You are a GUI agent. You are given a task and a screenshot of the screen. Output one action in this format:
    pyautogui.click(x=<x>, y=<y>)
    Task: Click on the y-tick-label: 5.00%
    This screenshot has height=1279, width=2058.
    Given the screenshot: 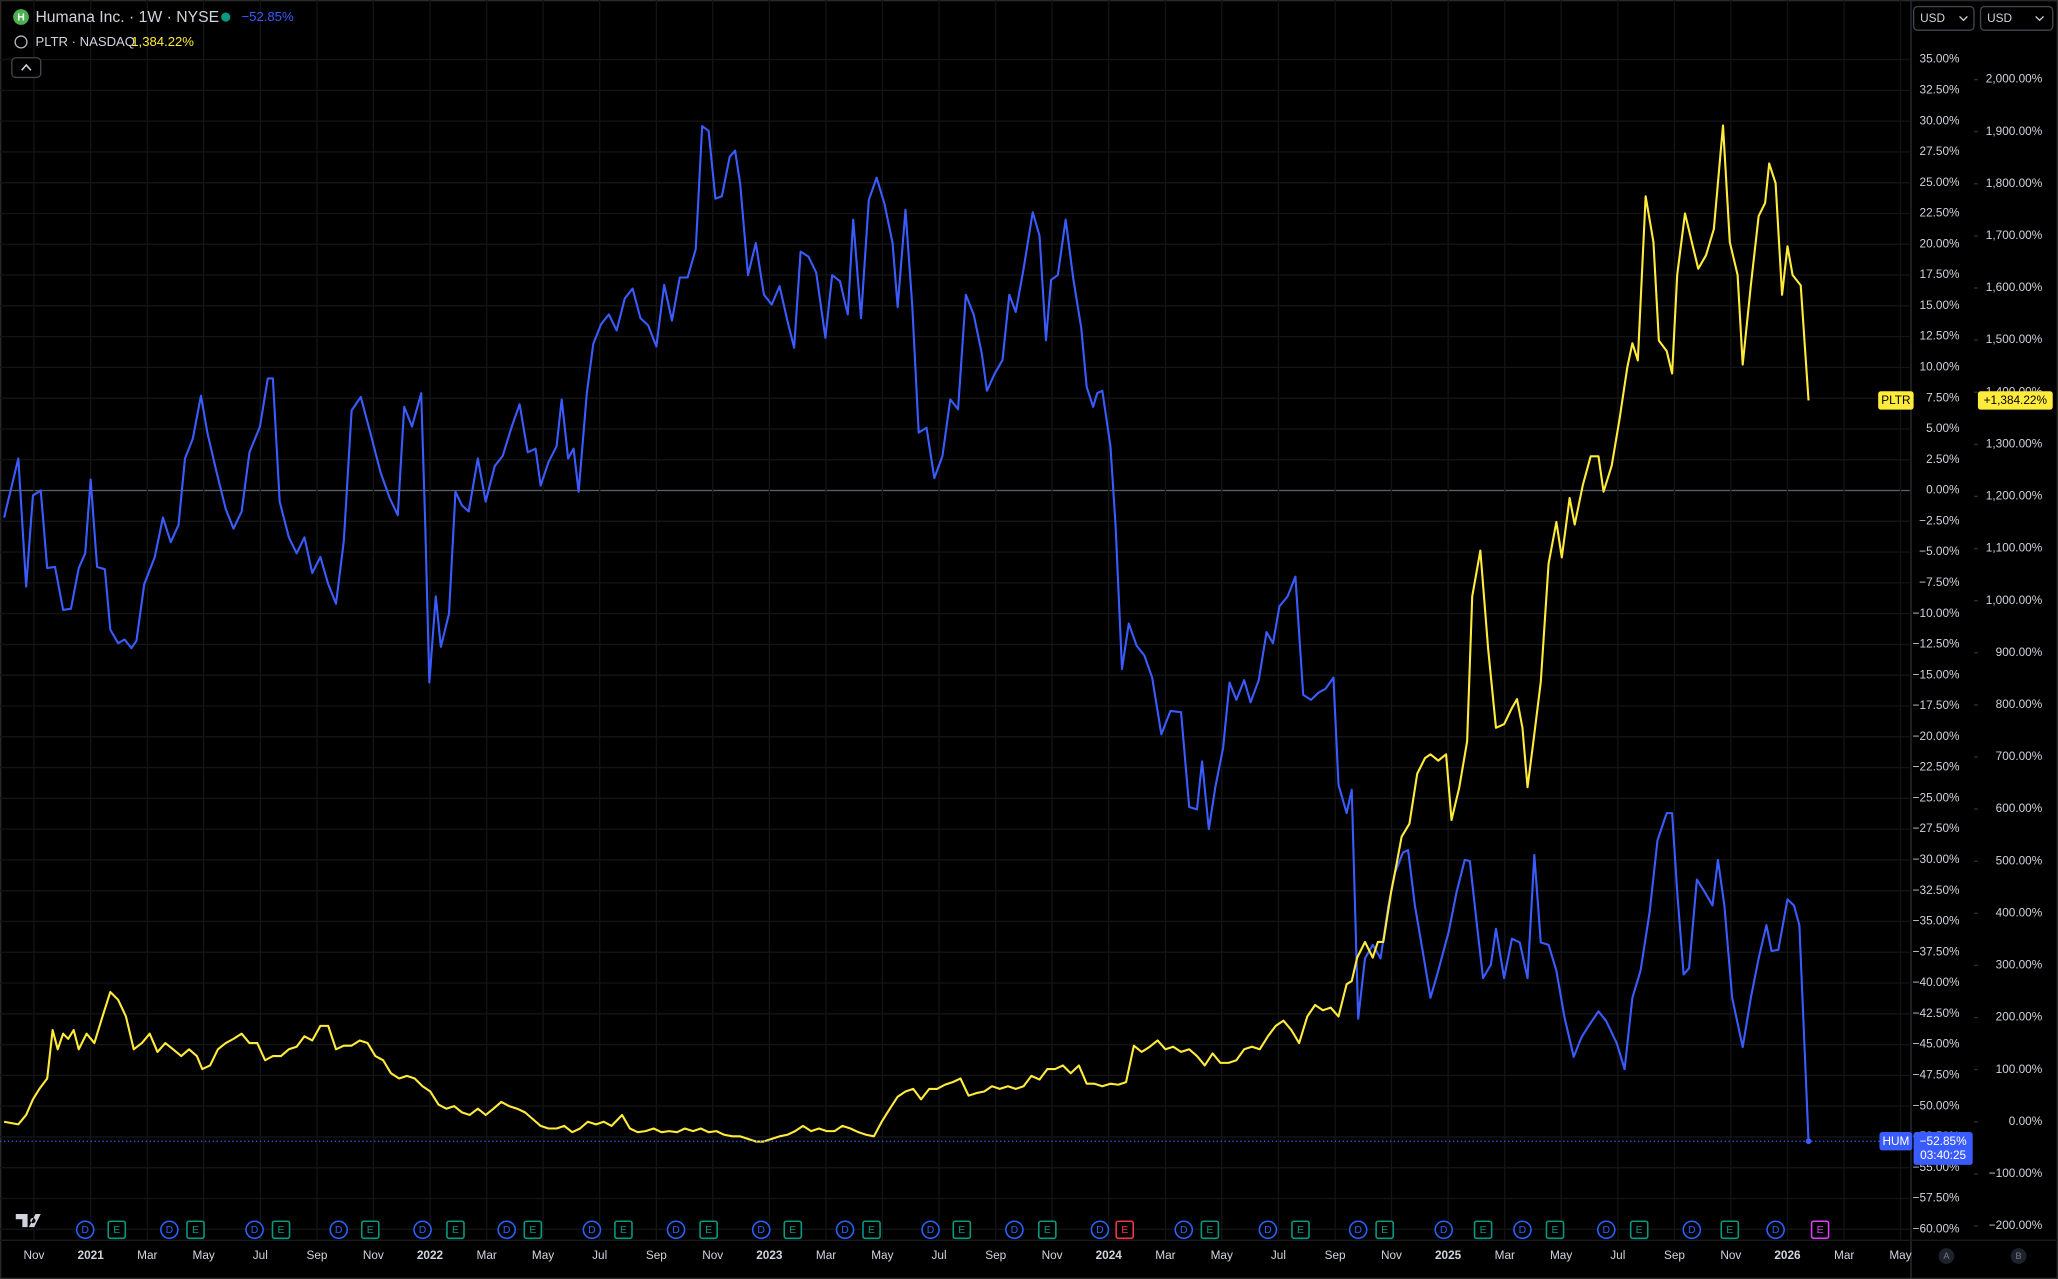 What is the action you would take?
    pyautogui.click(x=1943, y=428)
    